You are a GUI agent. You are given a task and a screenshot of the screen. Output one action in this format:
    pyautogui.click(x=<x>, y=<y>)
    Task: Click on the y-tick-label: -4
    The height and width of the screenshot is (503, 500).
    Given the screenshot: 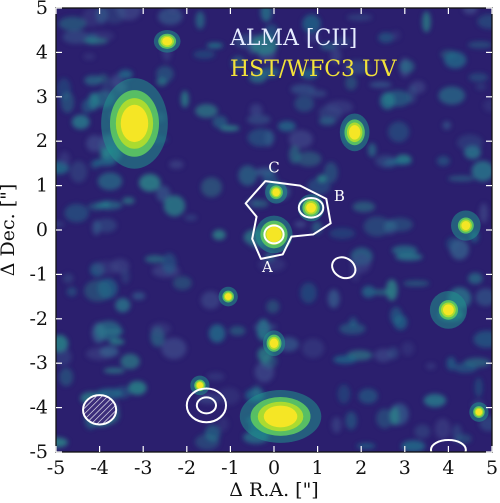 What is the action you would take?
    pyautogui.click(x=38, y=408)
    